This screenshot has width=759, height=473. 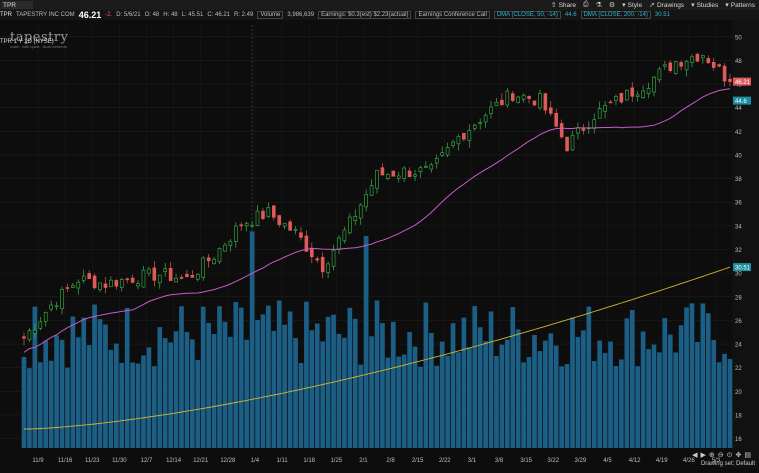 I want to click on volume-value: 3,986,639, so click(x=301, y=15).